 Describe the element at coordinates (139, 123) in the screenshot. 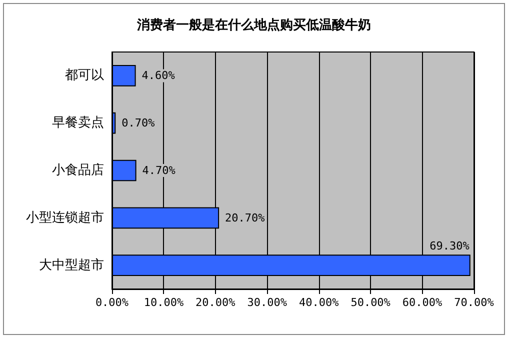

I see `data-label: 0.70%` at that location.